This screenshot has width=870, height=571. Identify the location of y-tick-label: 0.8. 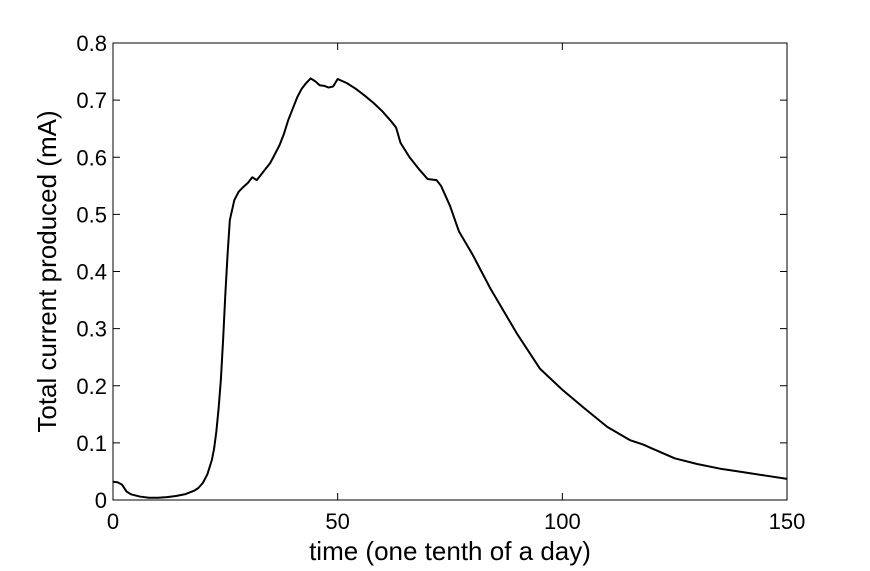
(91, 43).